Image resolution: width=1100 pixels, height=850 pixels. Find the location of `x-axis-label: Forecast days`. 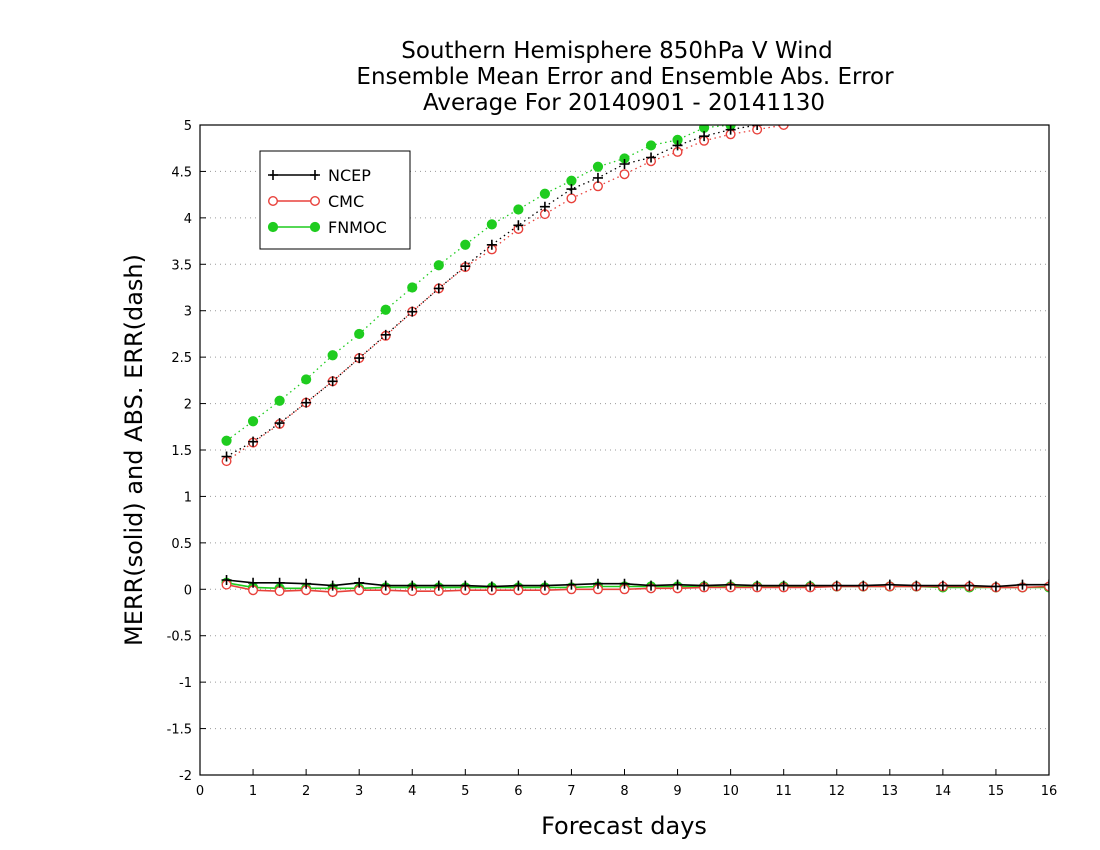

x-axis-label: Forecast days is located at coordinates (624, 826).